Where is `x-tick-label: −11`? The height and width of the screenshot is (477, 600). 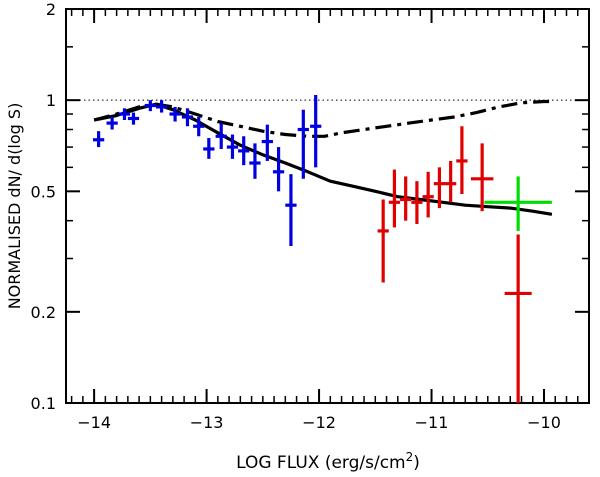
x-tick-label: −11 is located at coordinates (432, 422).